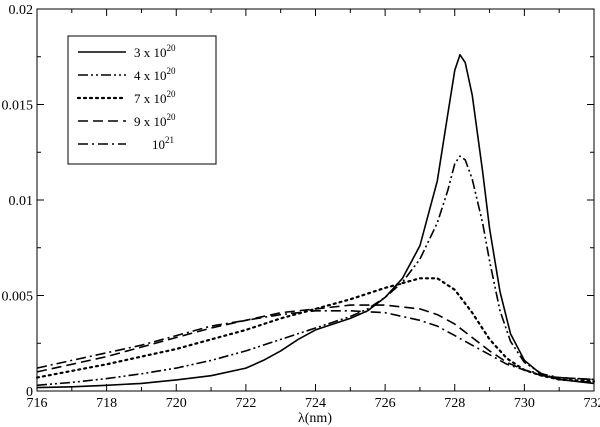 This screenshot has height=427, width=600. I want to click on x-tick-label: 718, so click(106, 403).